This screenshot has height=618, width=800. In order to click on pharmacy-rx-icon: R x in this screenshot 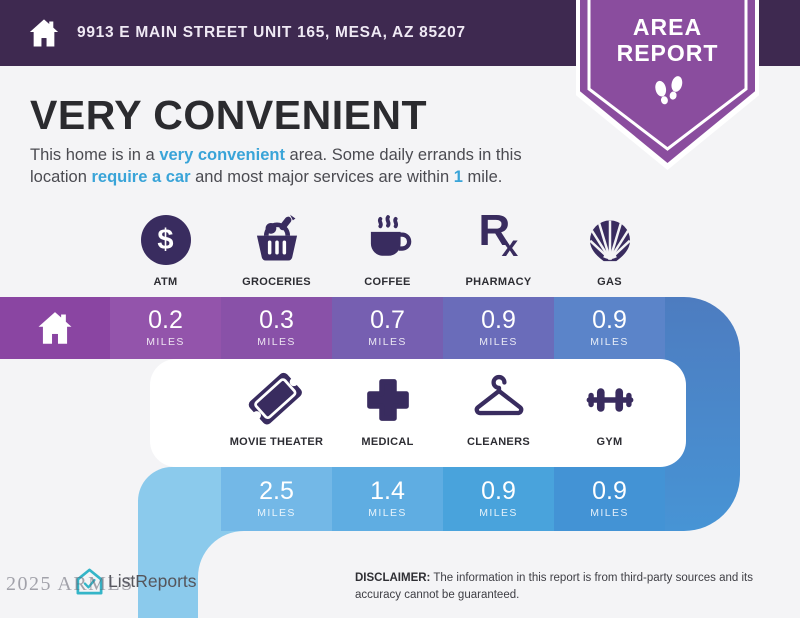, I will do `click(499, 238)`.